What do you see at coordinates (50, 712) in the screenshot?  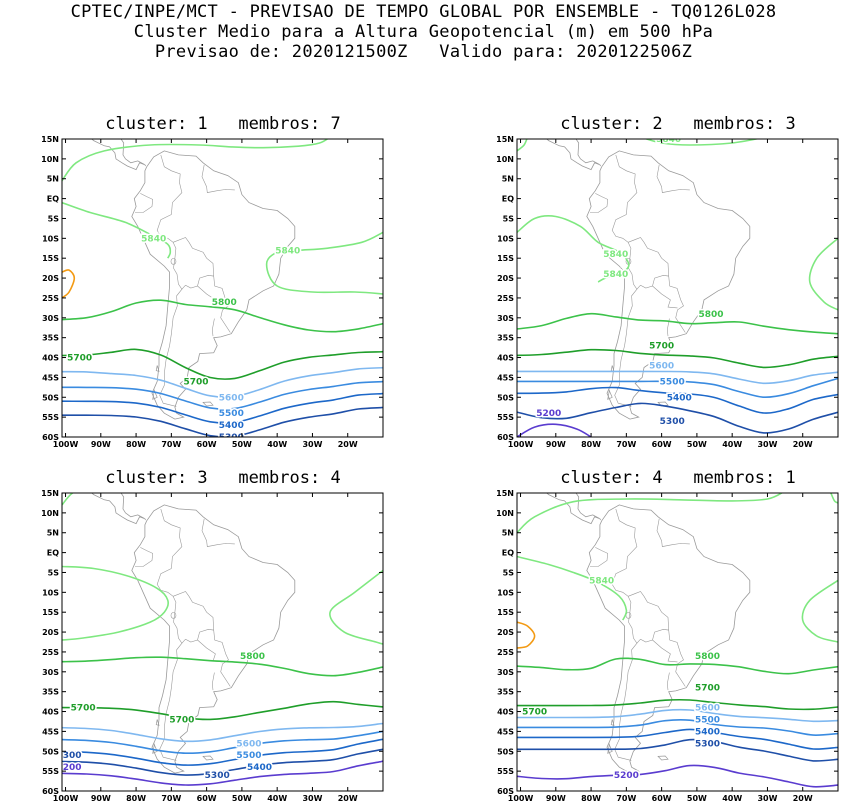 I see `lat-label: 40S` at bounding box center [50, 712].